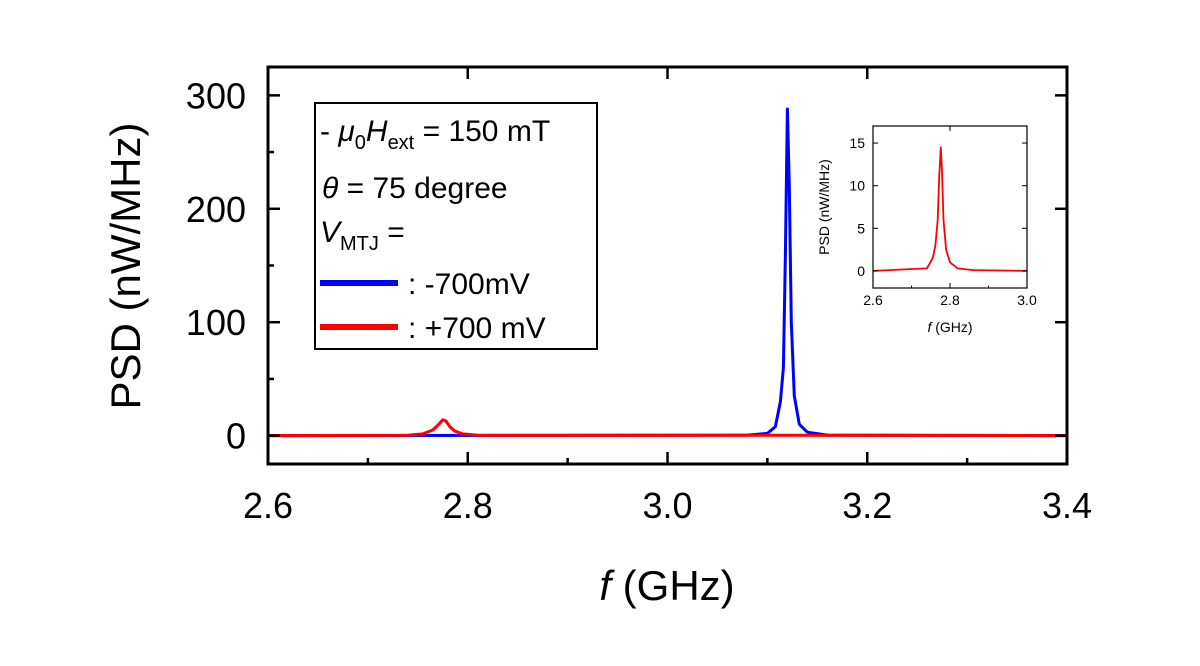 This screenshot has height=666, width=1200. Describe the element at coordinates (236, 436) in the screenshot. I see `y-tick-label: 0` at that location.